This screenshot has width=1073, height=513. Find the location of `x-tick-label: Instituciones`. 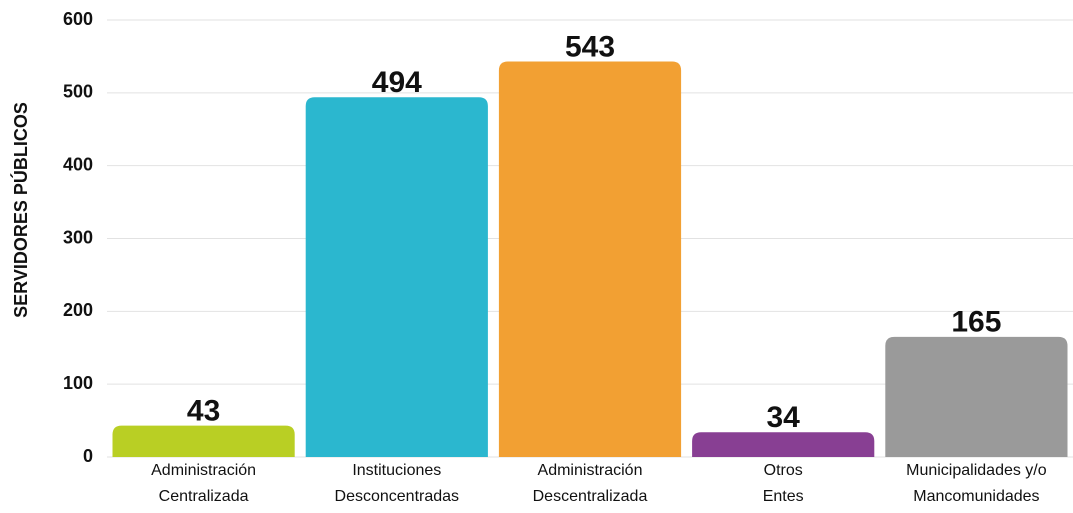

x-tick-label: Instituciones is located at coordinates (396, 470).